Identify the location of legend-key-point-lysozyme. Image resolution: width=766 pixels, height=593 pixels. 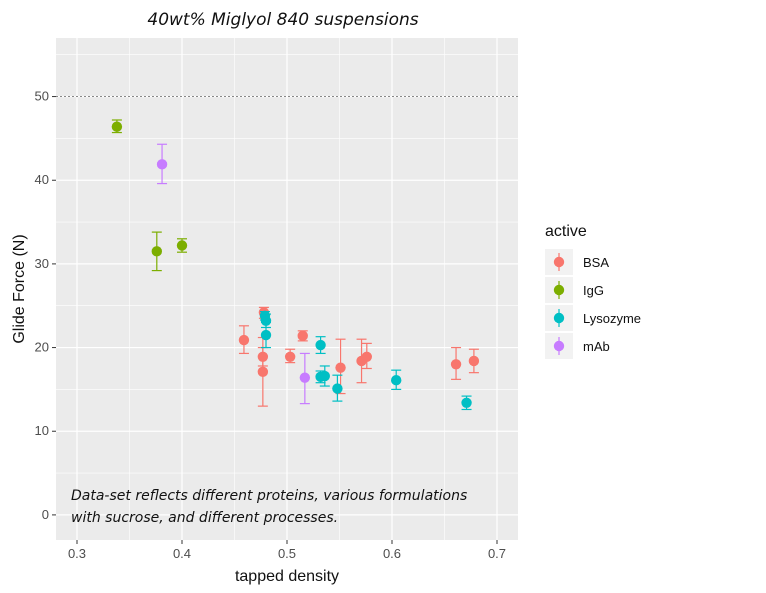
(559, 318).